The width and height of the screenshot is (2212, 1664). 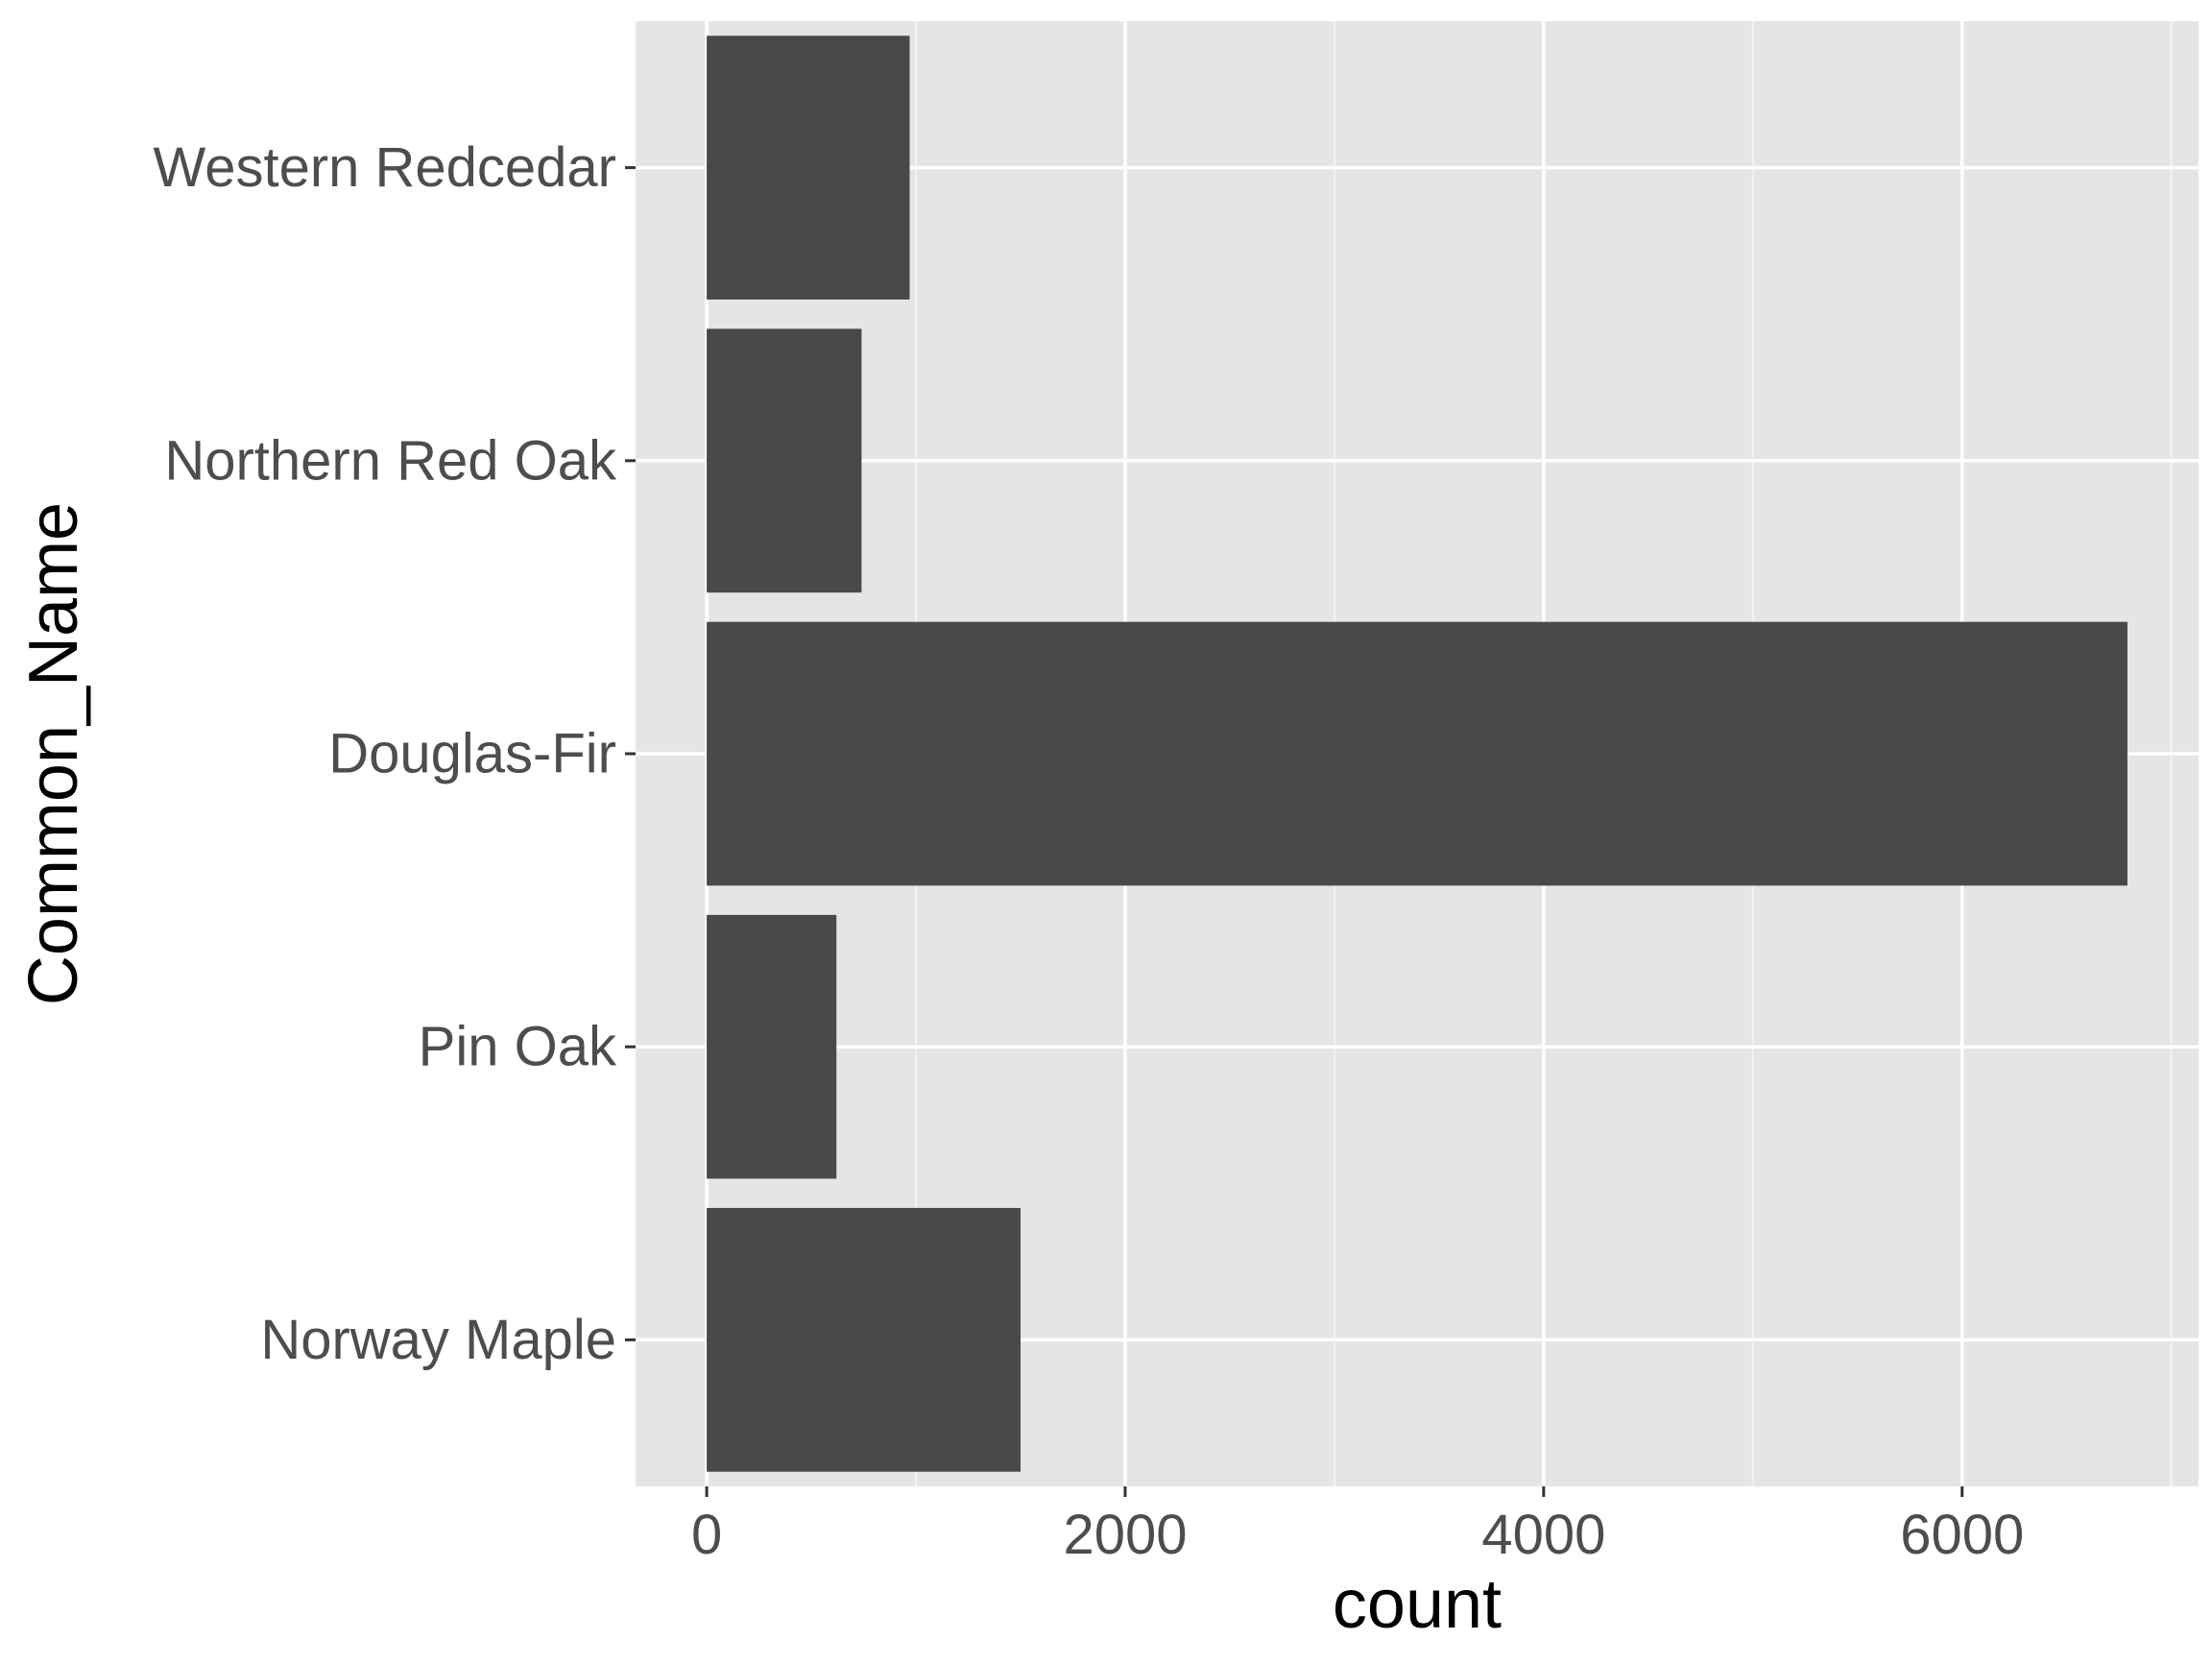 What do you see at coordinates (1125, 1535) in the screenshot?
I see `x-tick-label: 2000` at bounding box center [1125, 1535].